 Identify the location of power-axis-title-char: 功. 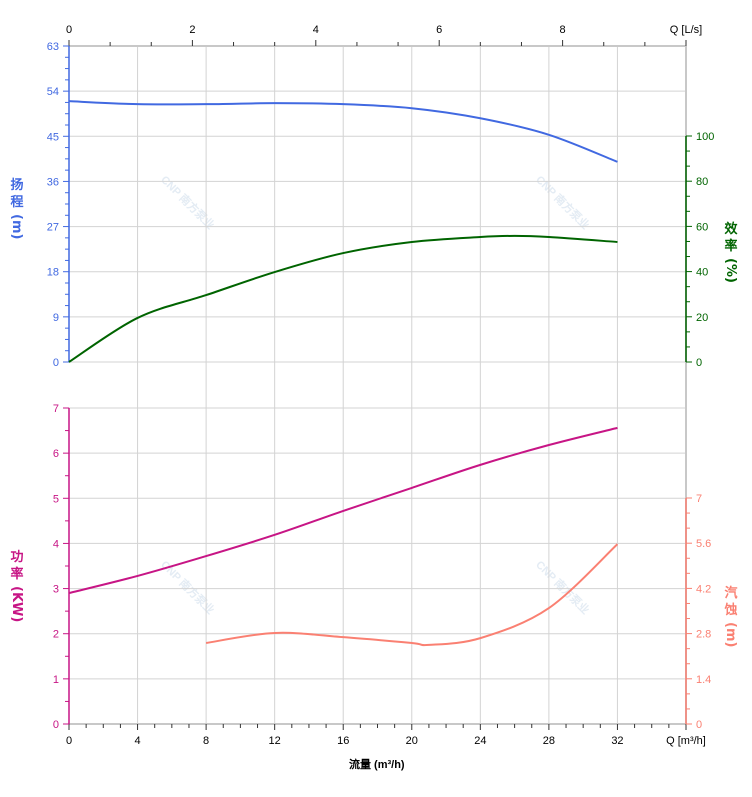
(16, 557).